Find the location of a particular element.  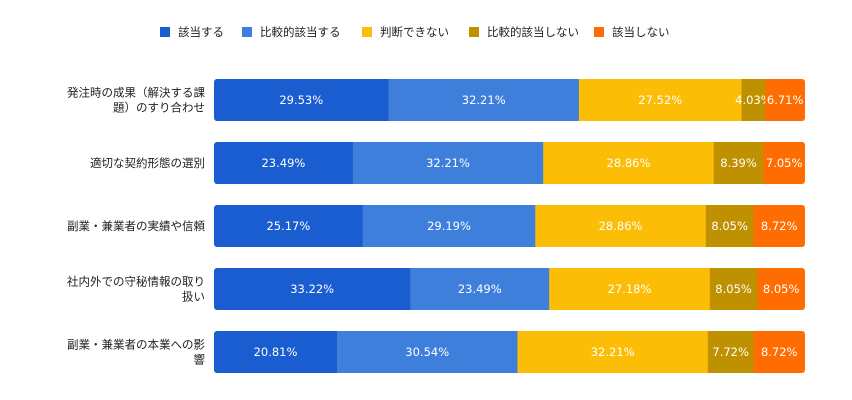

bar-value-label: 29.53% is located at coordinates (301, 100).